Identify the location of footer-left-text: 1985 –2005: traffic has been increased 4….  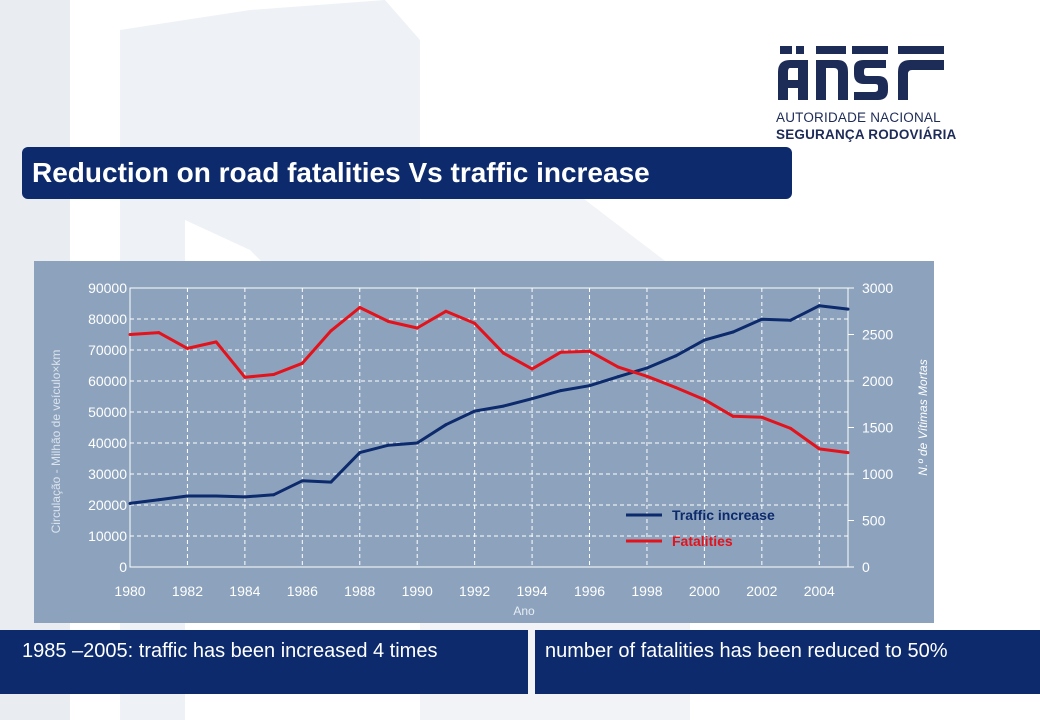
(230, 651).